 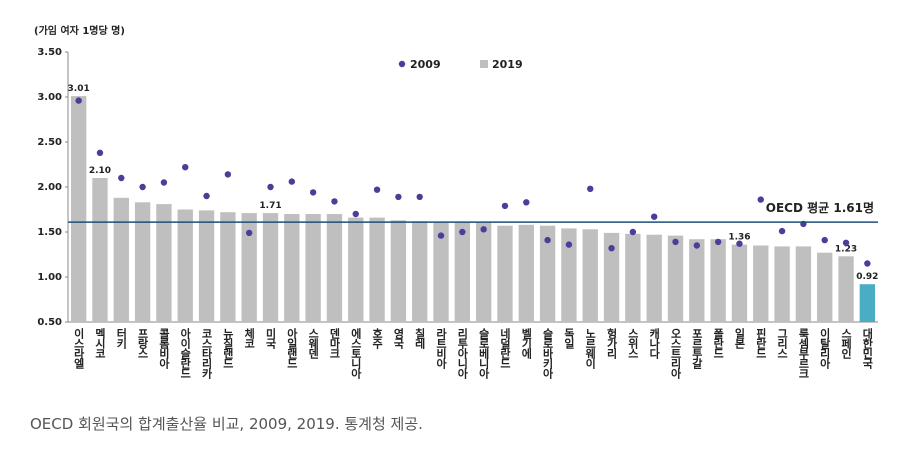 What do you see at coordinates (377, 338) in the screenshot?
I see `x-tick-label: 호주` at bounding box center [377, 338].